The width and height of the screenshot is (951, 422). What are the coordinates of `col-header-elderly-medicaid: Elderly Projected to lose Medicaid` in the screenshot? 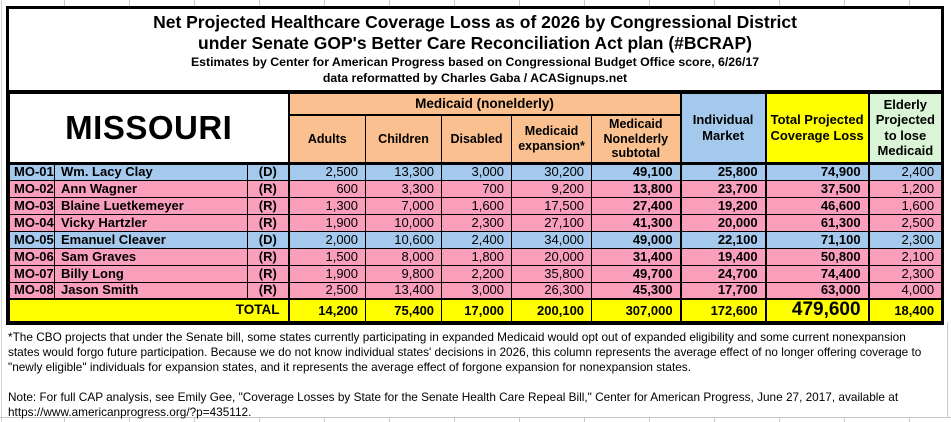 It's located at (905, 128).